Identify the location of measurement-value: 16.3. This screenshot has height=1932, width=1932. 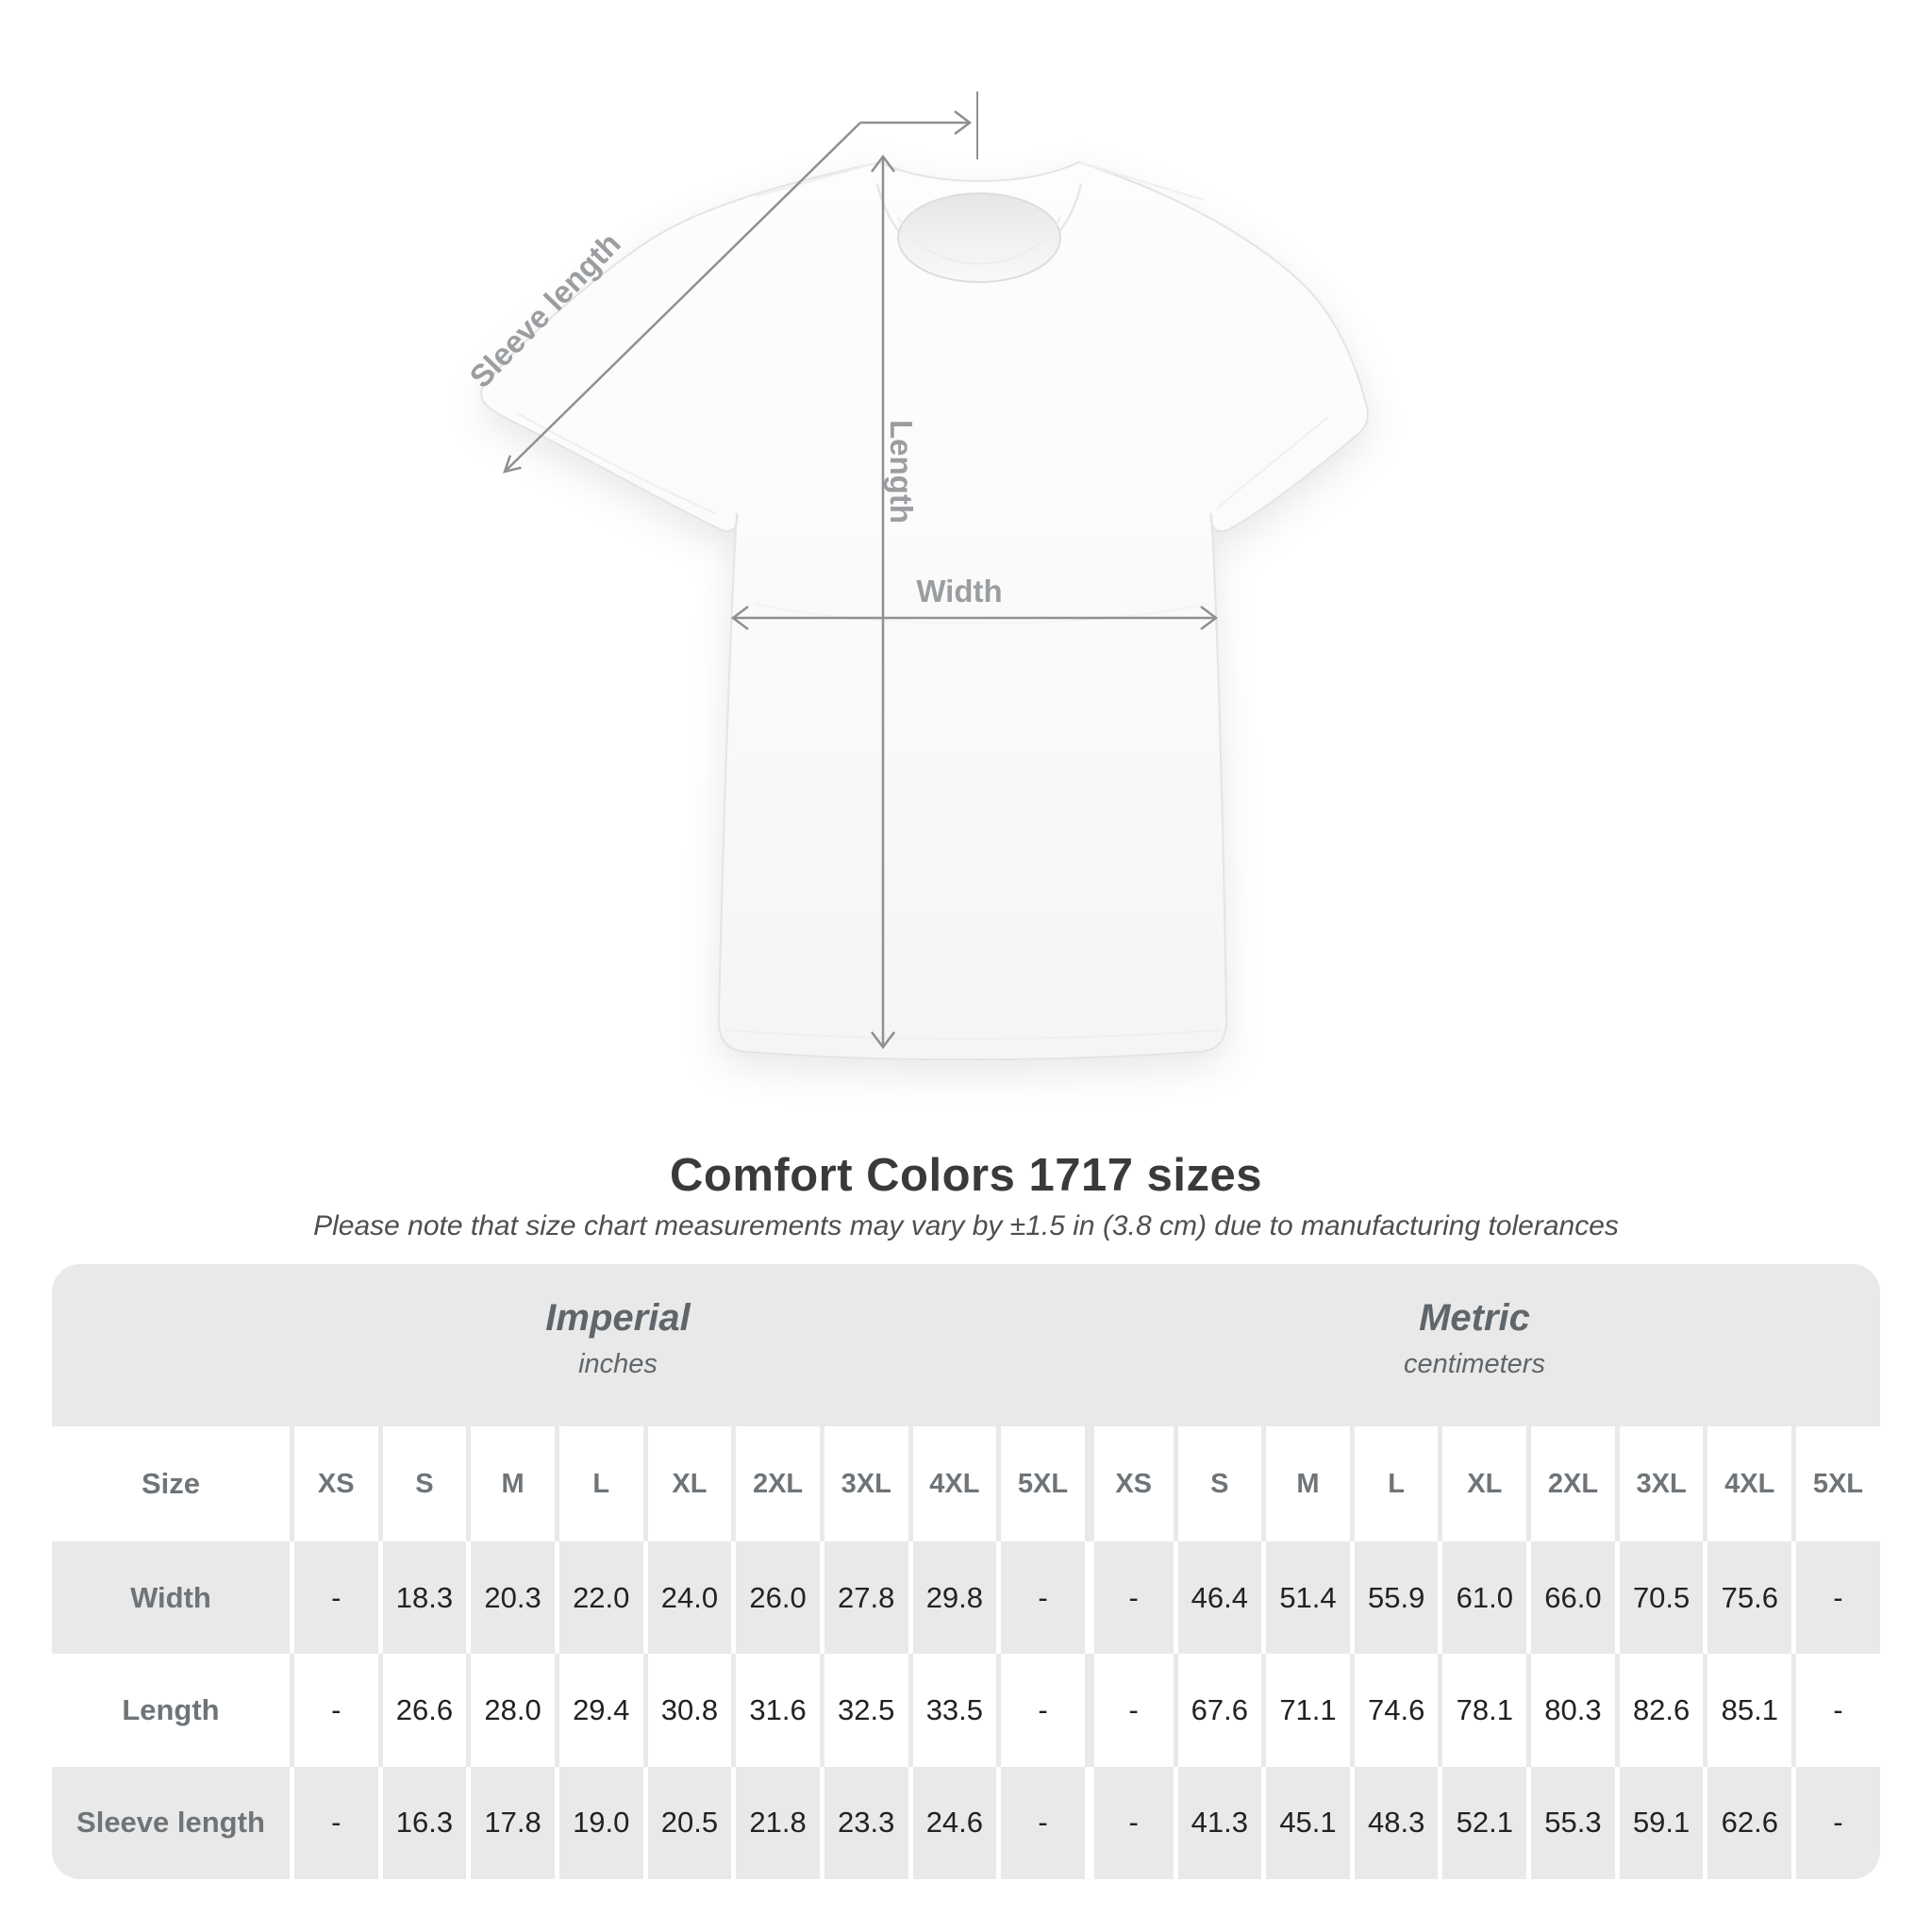
(422, 1822).